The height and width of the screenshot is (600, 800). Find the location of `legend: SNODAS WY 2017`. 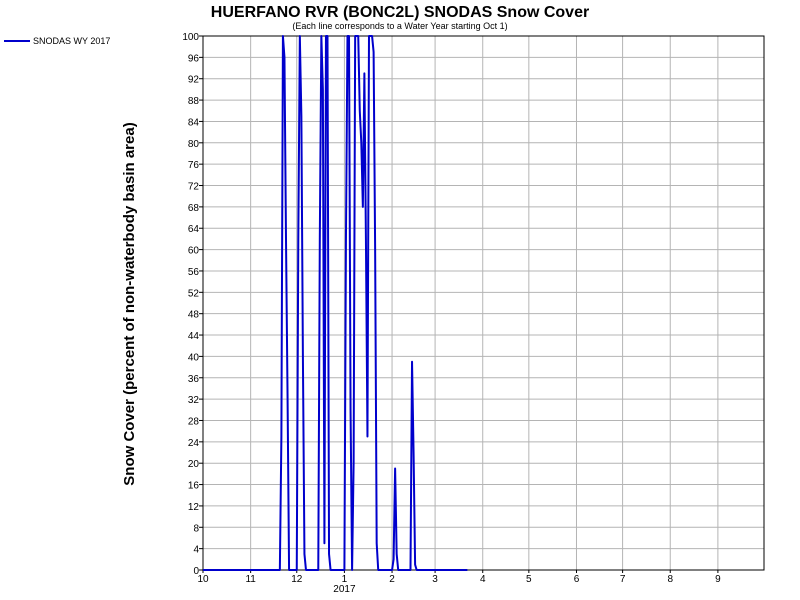

legend: SNODAS WY 2017 is located at coordinates (57, 41).